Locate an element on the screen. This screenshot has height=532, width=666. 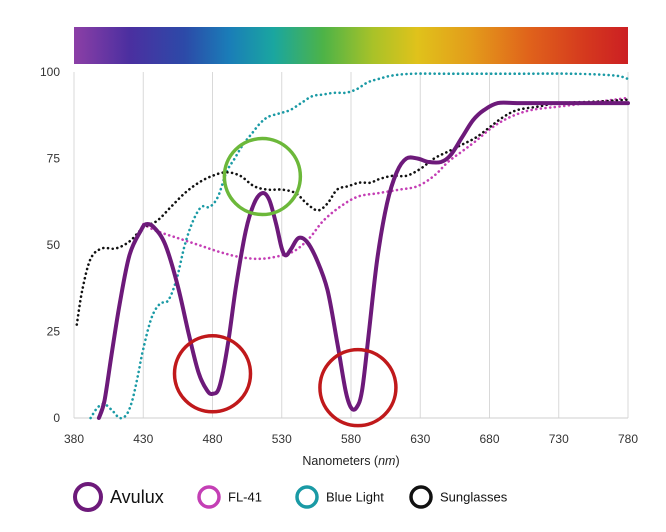
legend-label-avulux: Avulux is located at coordinates (137, 497).